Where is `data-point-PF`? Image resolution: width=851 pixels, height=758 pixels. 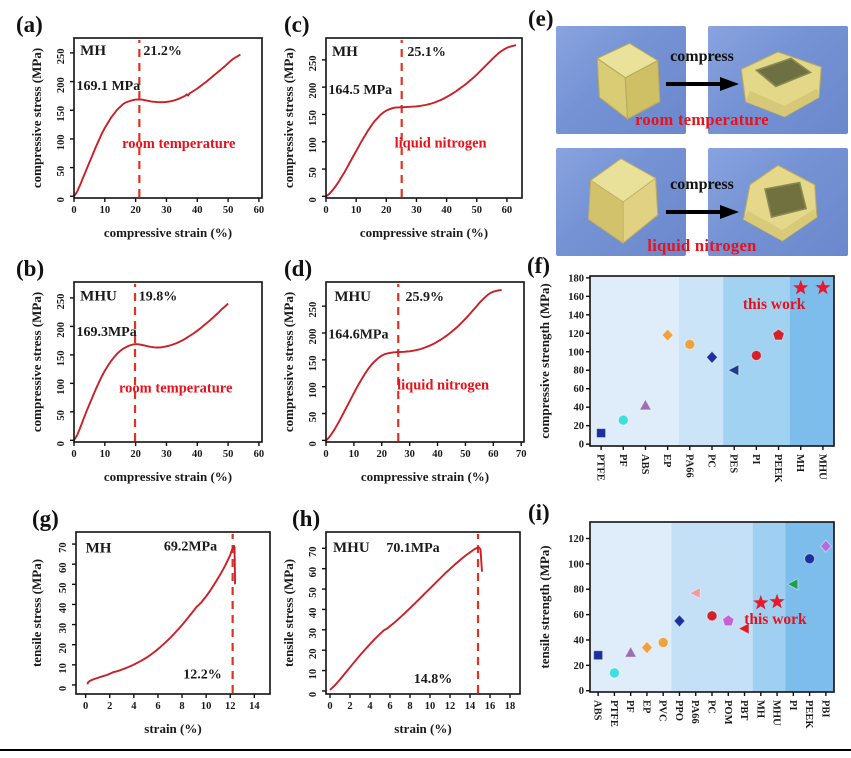 data-point-PF is located at coordinates (631, 651).